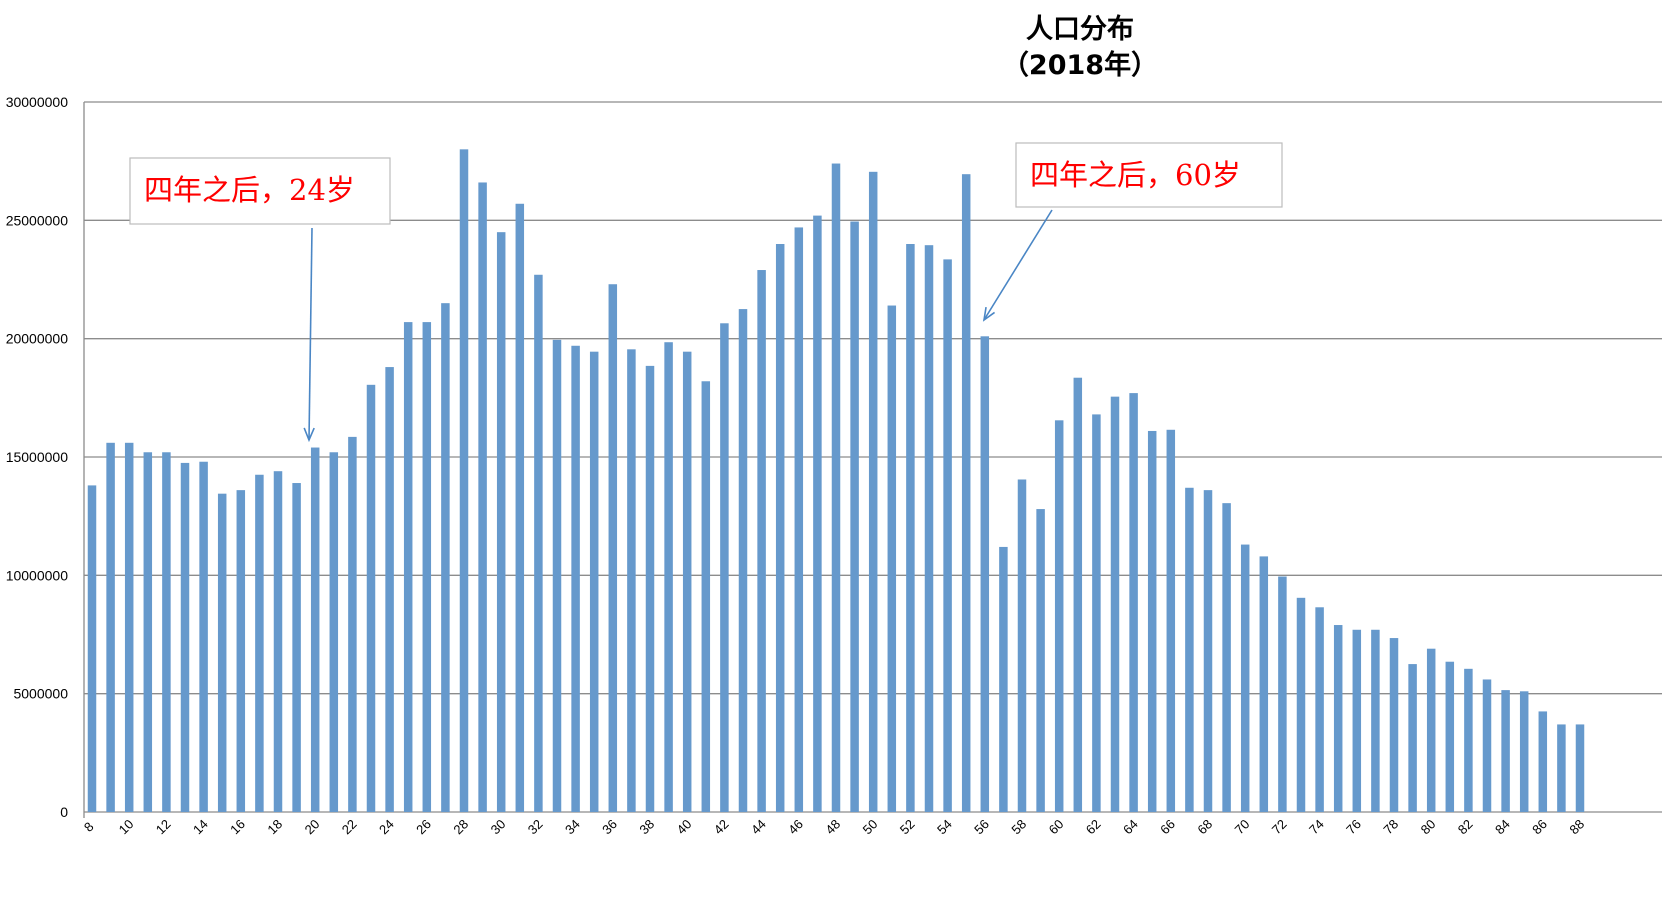 This screenshot has width=1662, height=914. Describe the element at coordinates (572, 826) in the screenshot. I see `x-tick-label: 34` at that location.